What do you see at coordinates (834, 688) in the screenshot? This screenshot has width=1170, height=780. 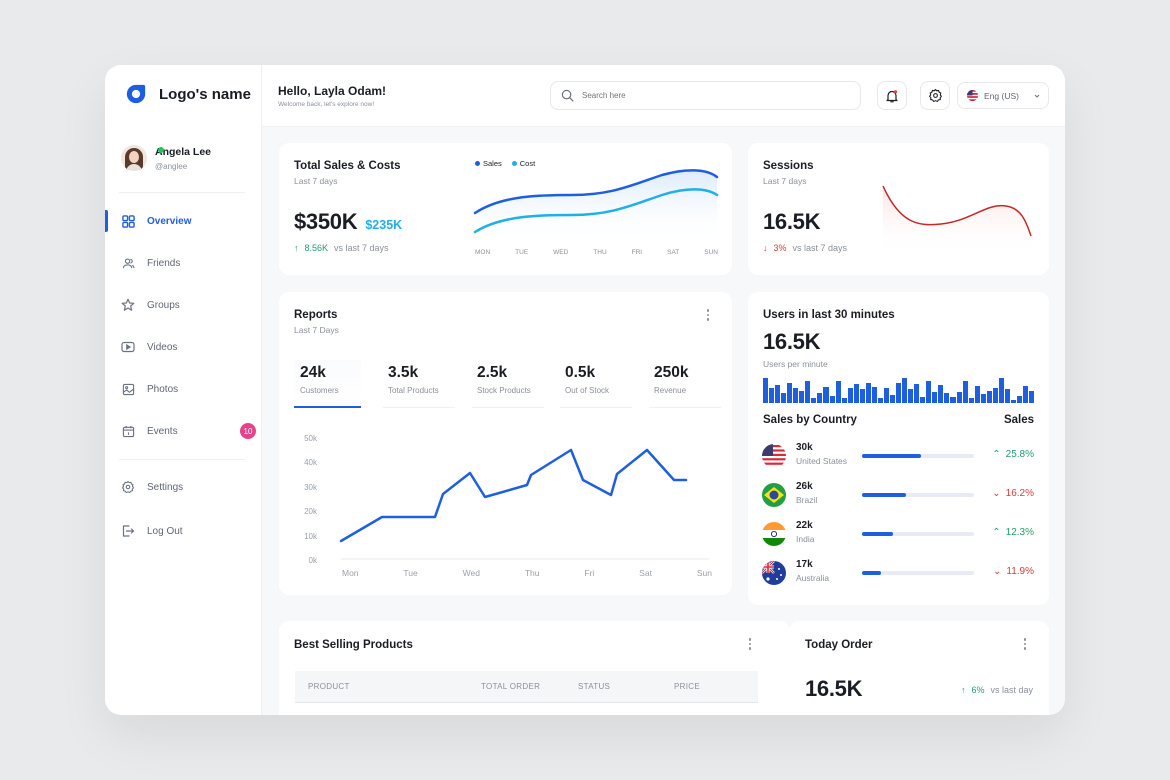 I see `today-order-value: 16.5K` at bounding box center [834, 688].